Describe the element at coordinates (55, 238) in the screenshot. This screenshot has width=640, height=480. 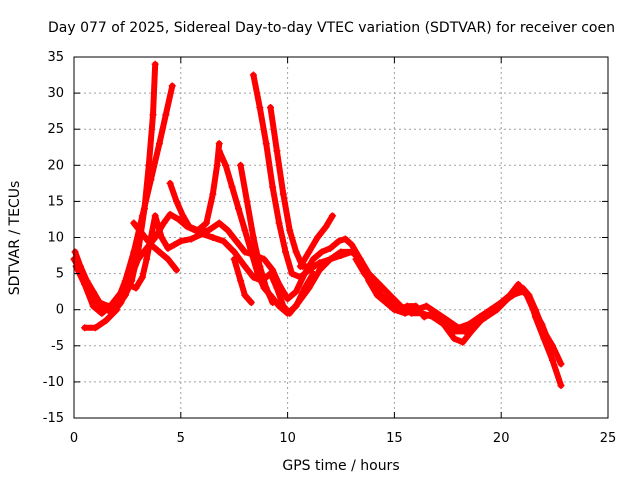
I see `y-tick-label: 10` at that location.